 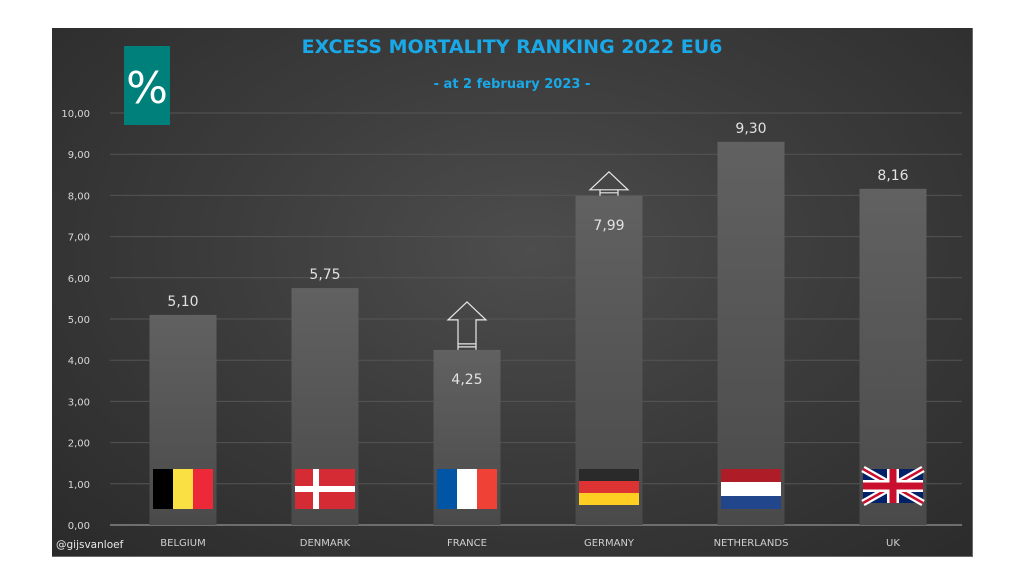 I want to click on y-tick-label: 0,00, so click(x=79, y=526).